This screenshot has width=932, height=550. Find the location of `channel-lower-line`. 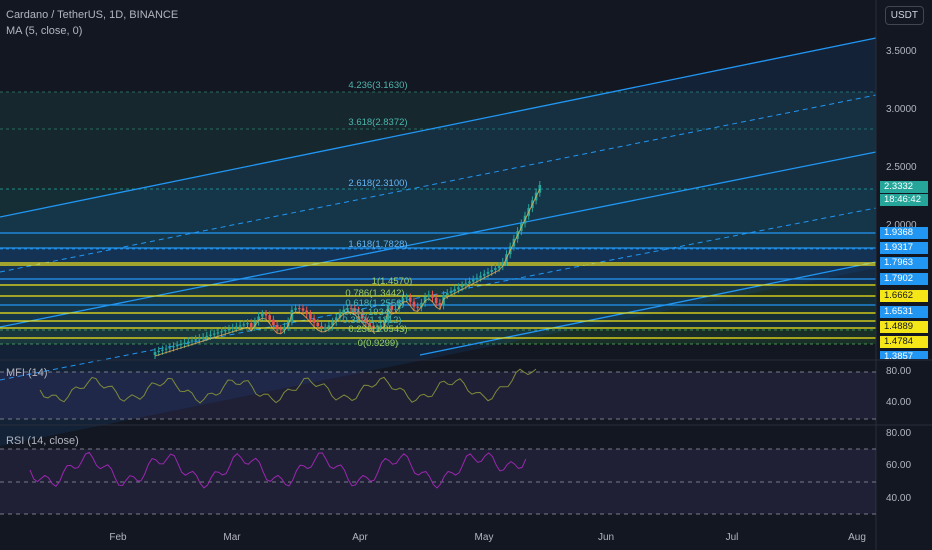

channel-lower-line is located at coordinates (648, 308).